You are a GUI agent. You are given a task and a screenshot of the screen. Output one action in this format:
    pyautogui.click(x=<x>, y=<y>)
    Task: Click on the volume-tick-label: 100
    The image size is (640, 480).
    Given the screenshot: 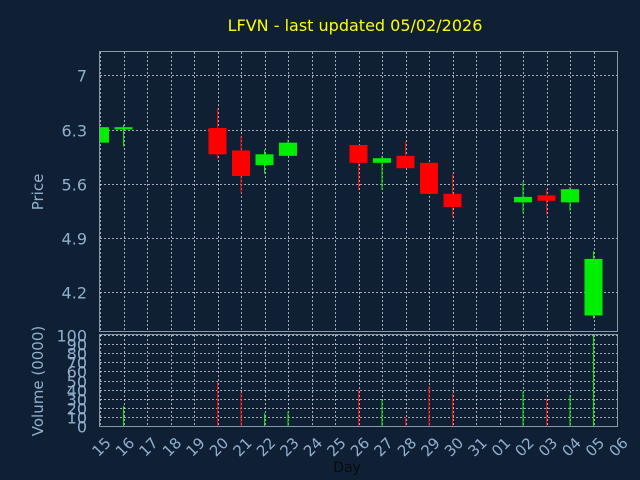 What is the action you would take?
    pyautogui.click(x=71, y=336)
    